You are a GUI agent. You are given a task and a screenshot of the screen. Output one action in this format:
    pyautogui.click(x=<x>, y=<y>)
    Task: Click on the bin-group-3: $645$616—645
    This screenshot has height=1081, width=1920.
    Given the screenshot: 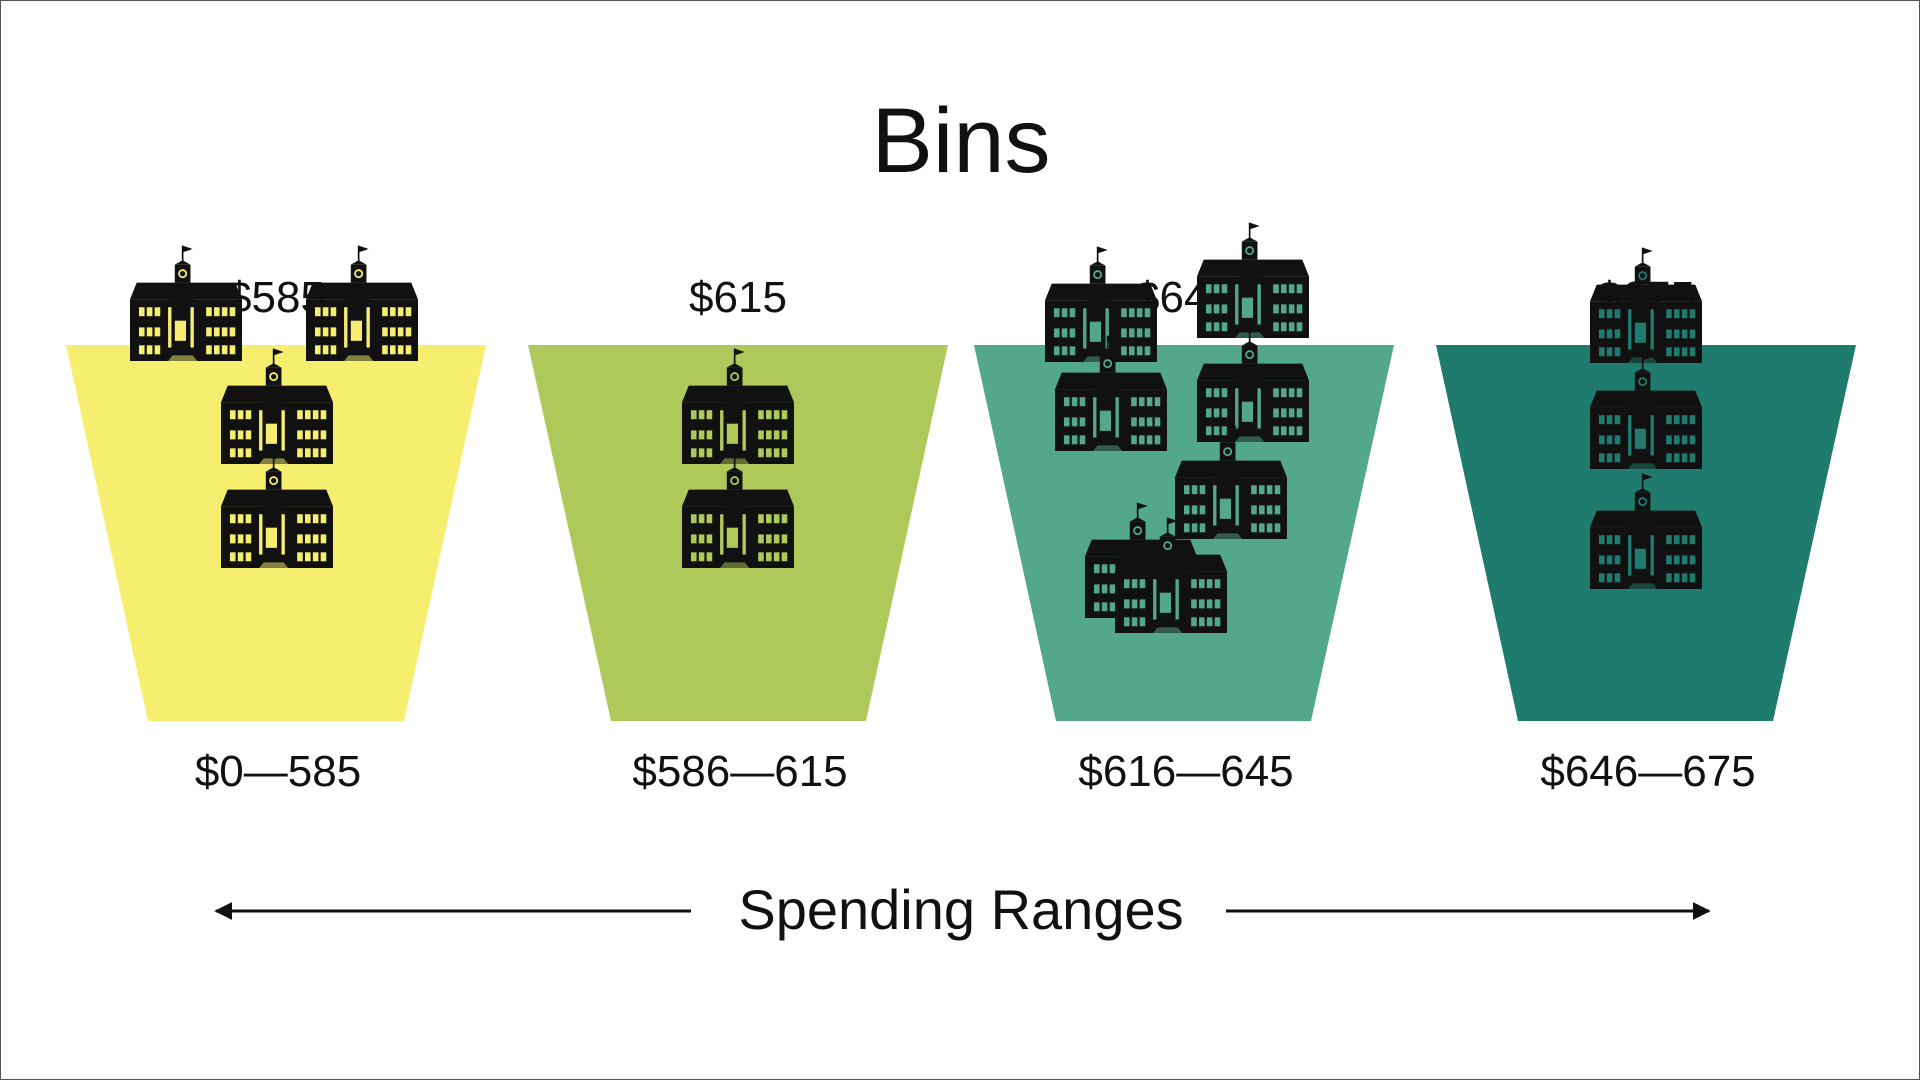 What is the action you would take?
    pyautogui.click(x=1184, y=509)
    